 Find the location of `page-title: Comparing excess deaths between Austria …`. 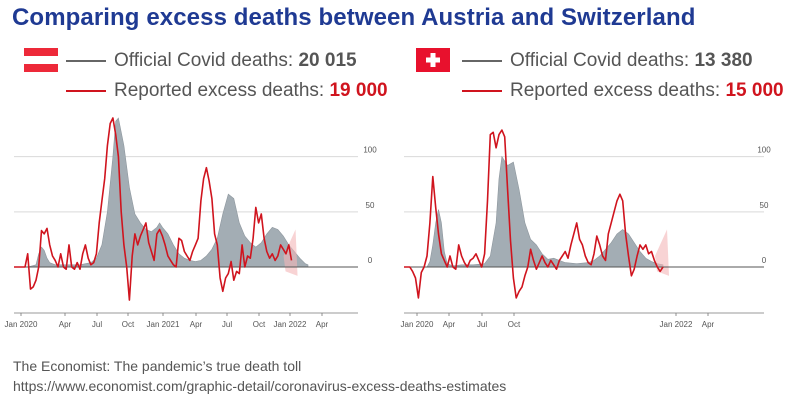

page-title: Comparing excess deaths between Austria … is located at coordinates (354, 17).